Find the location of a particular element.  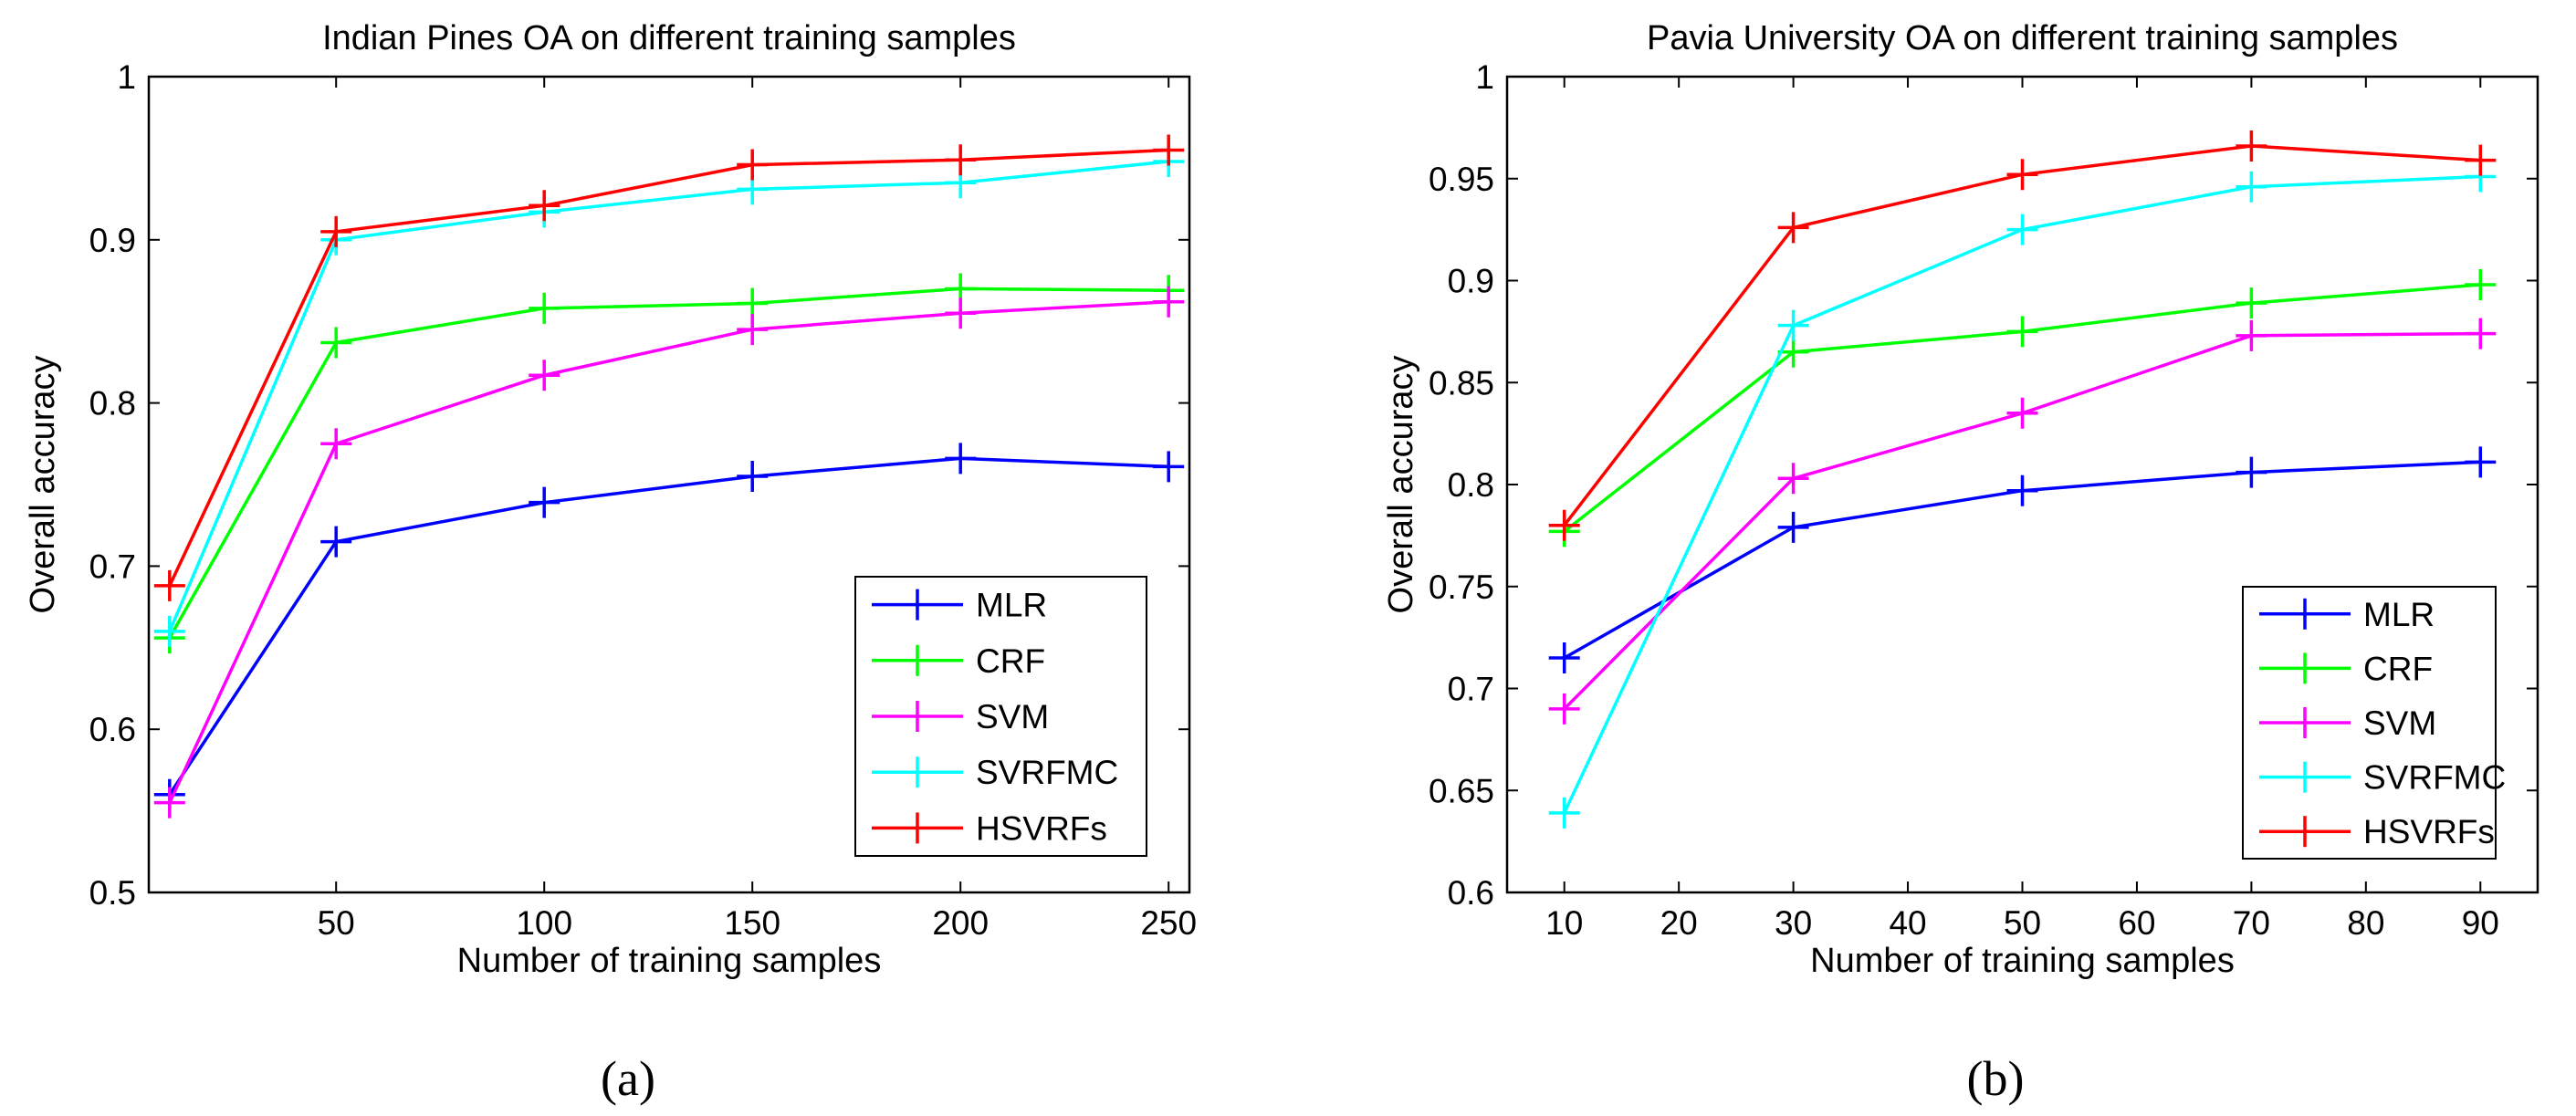

y-tick-label: 0.95 is located at coordinates (1461, 179).